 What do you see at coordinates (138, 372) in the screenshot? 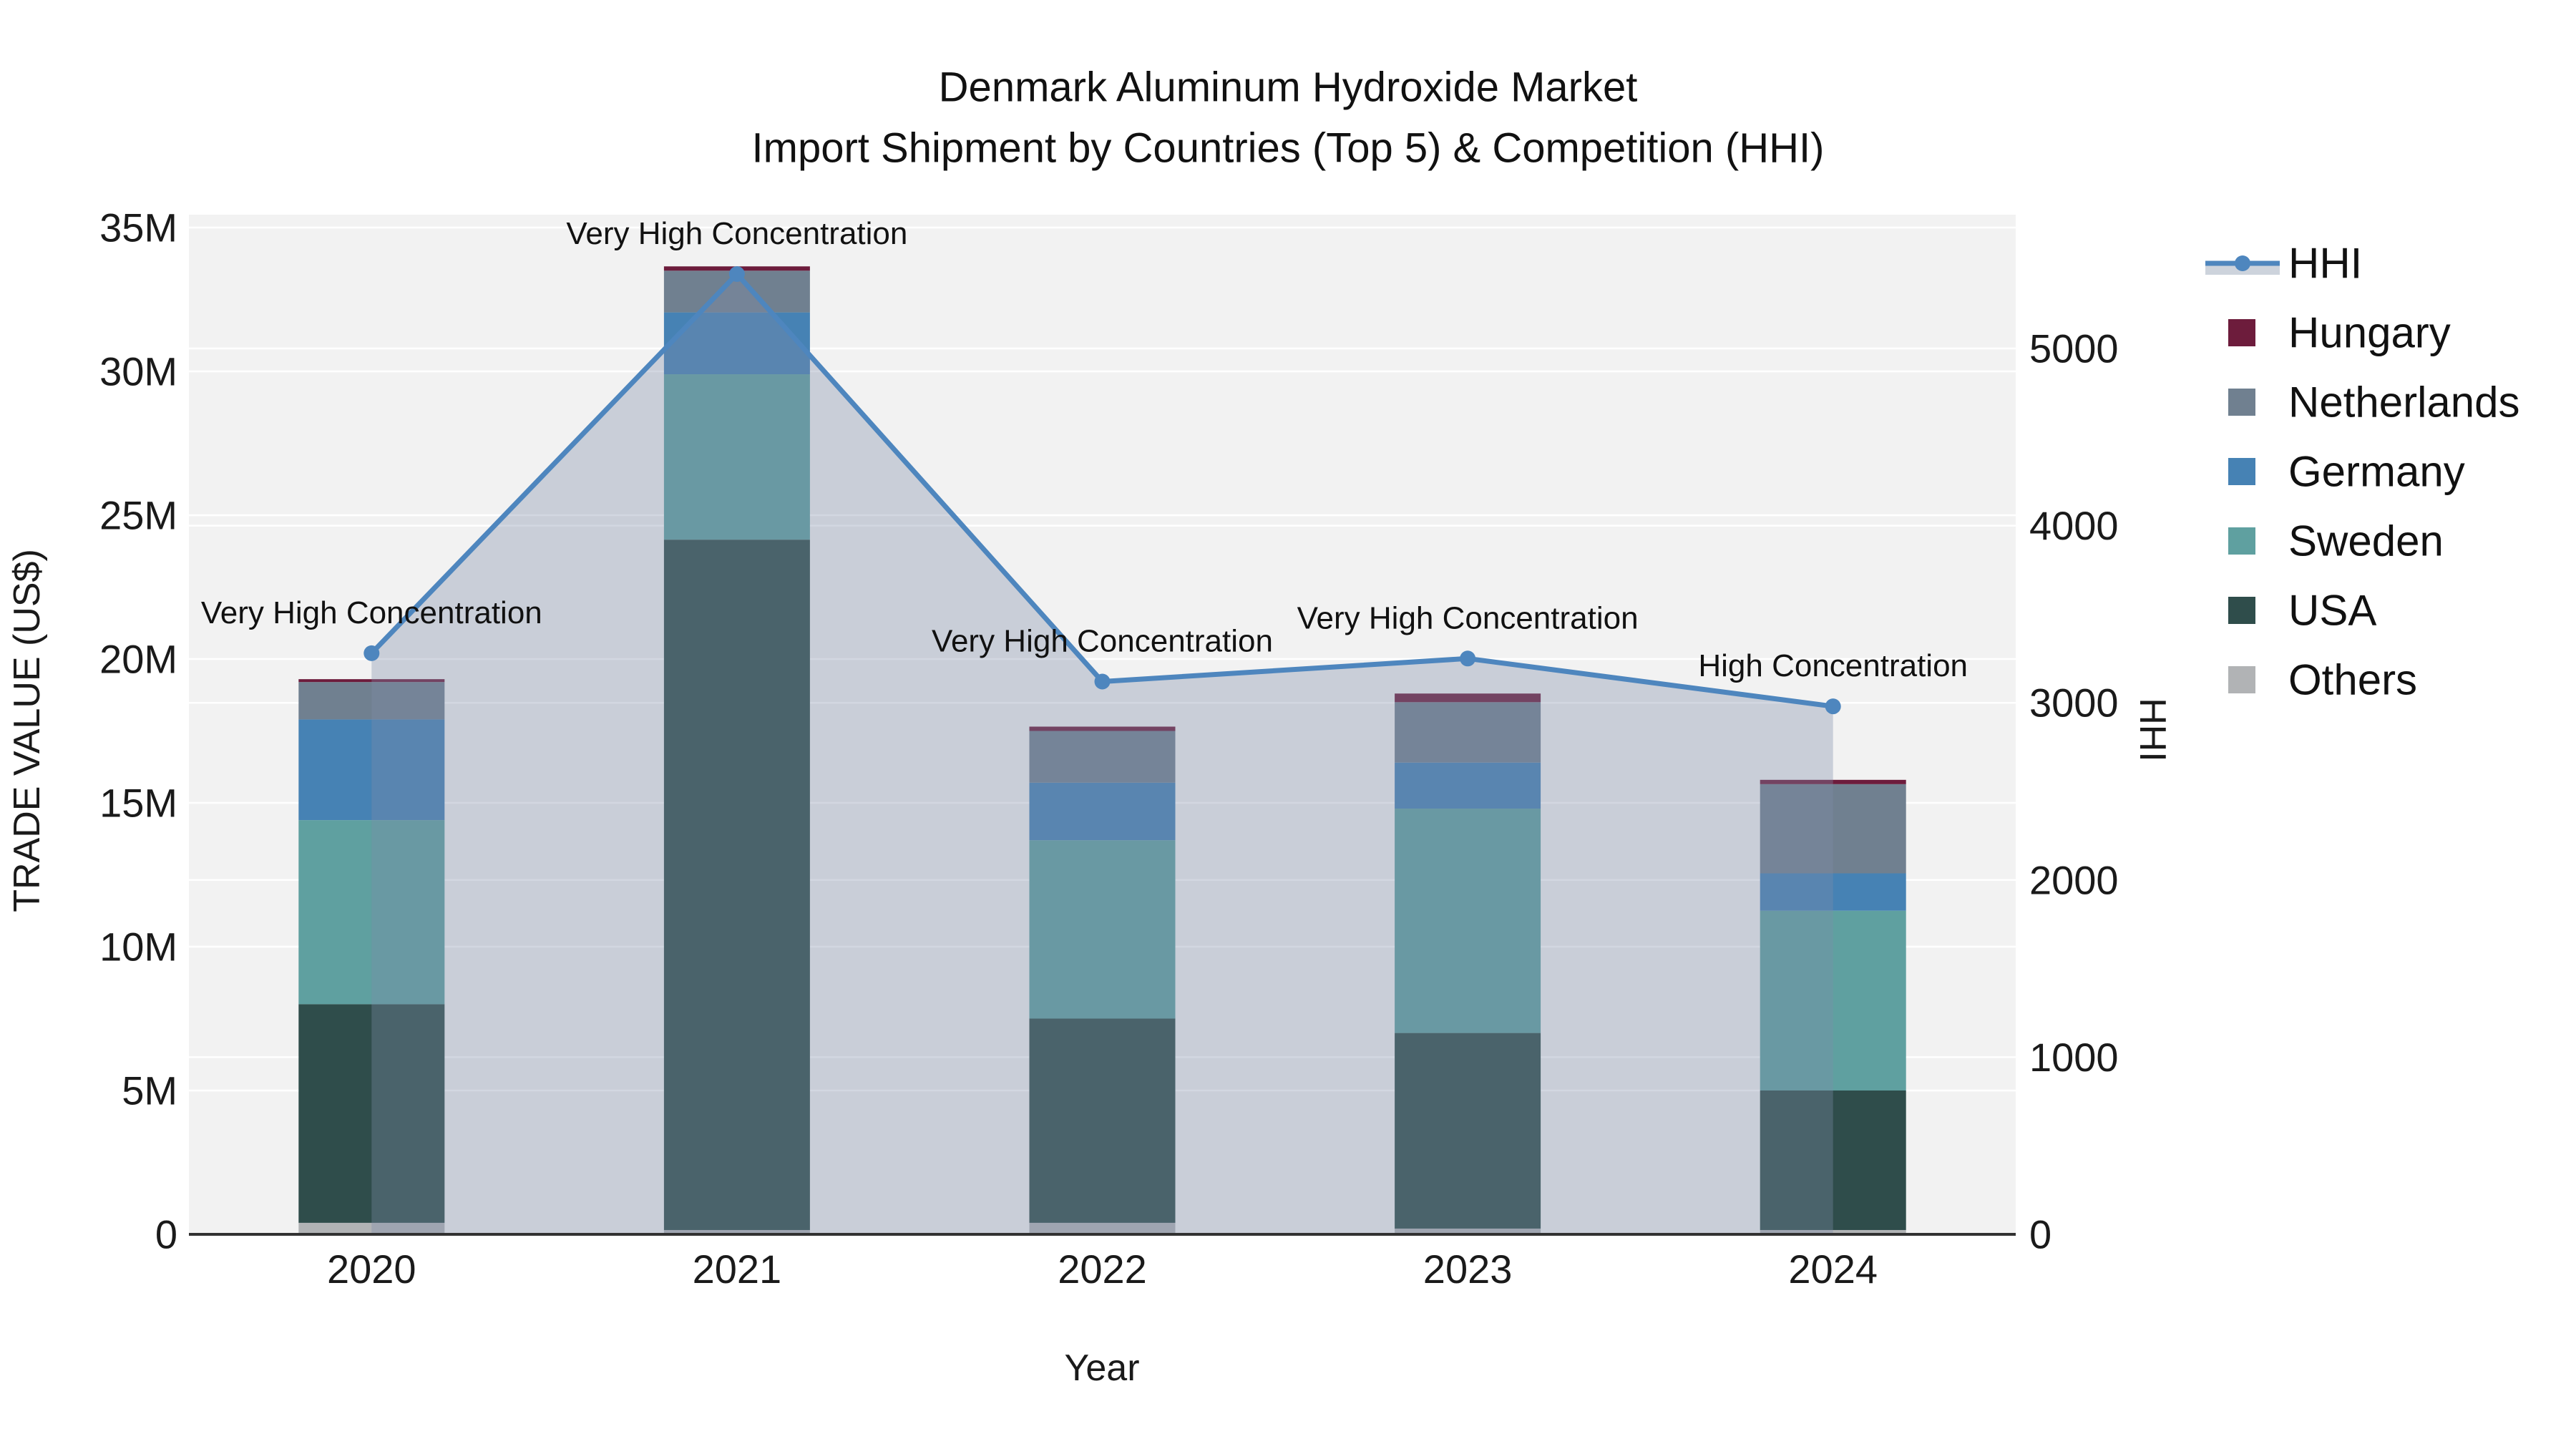
I see `y-left-tick-30M: 30M` at bounding box center [138, 372].